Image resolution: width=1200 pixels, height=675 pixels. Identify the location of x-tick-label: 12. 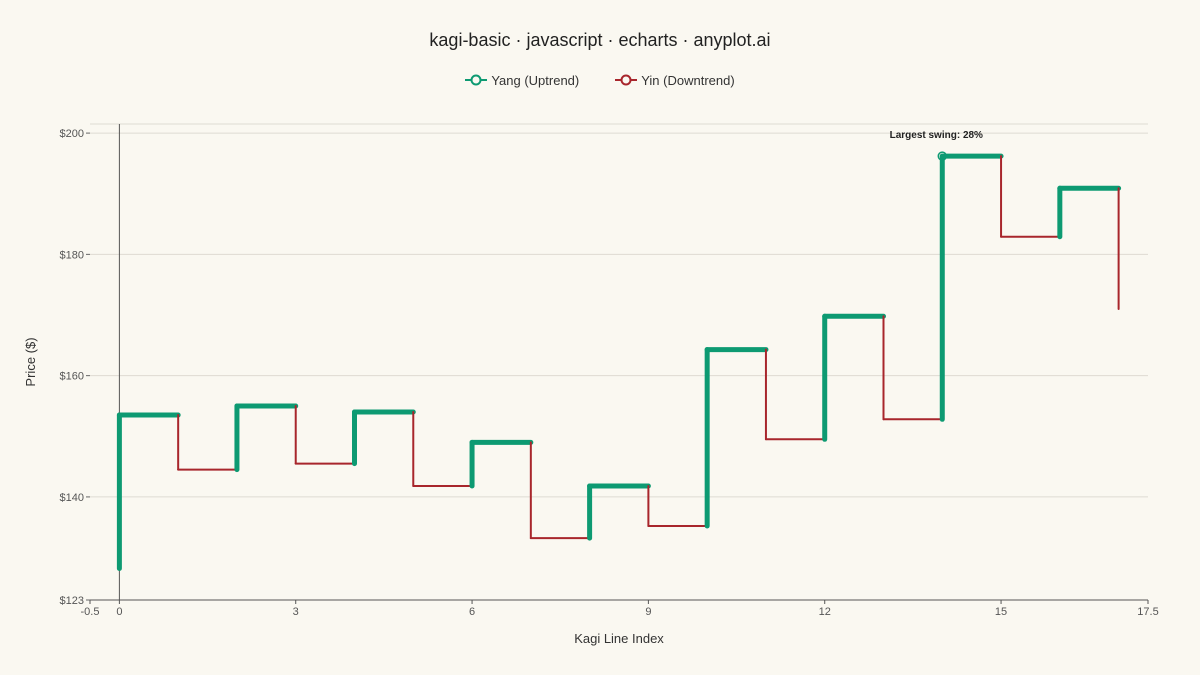
(825, 612).